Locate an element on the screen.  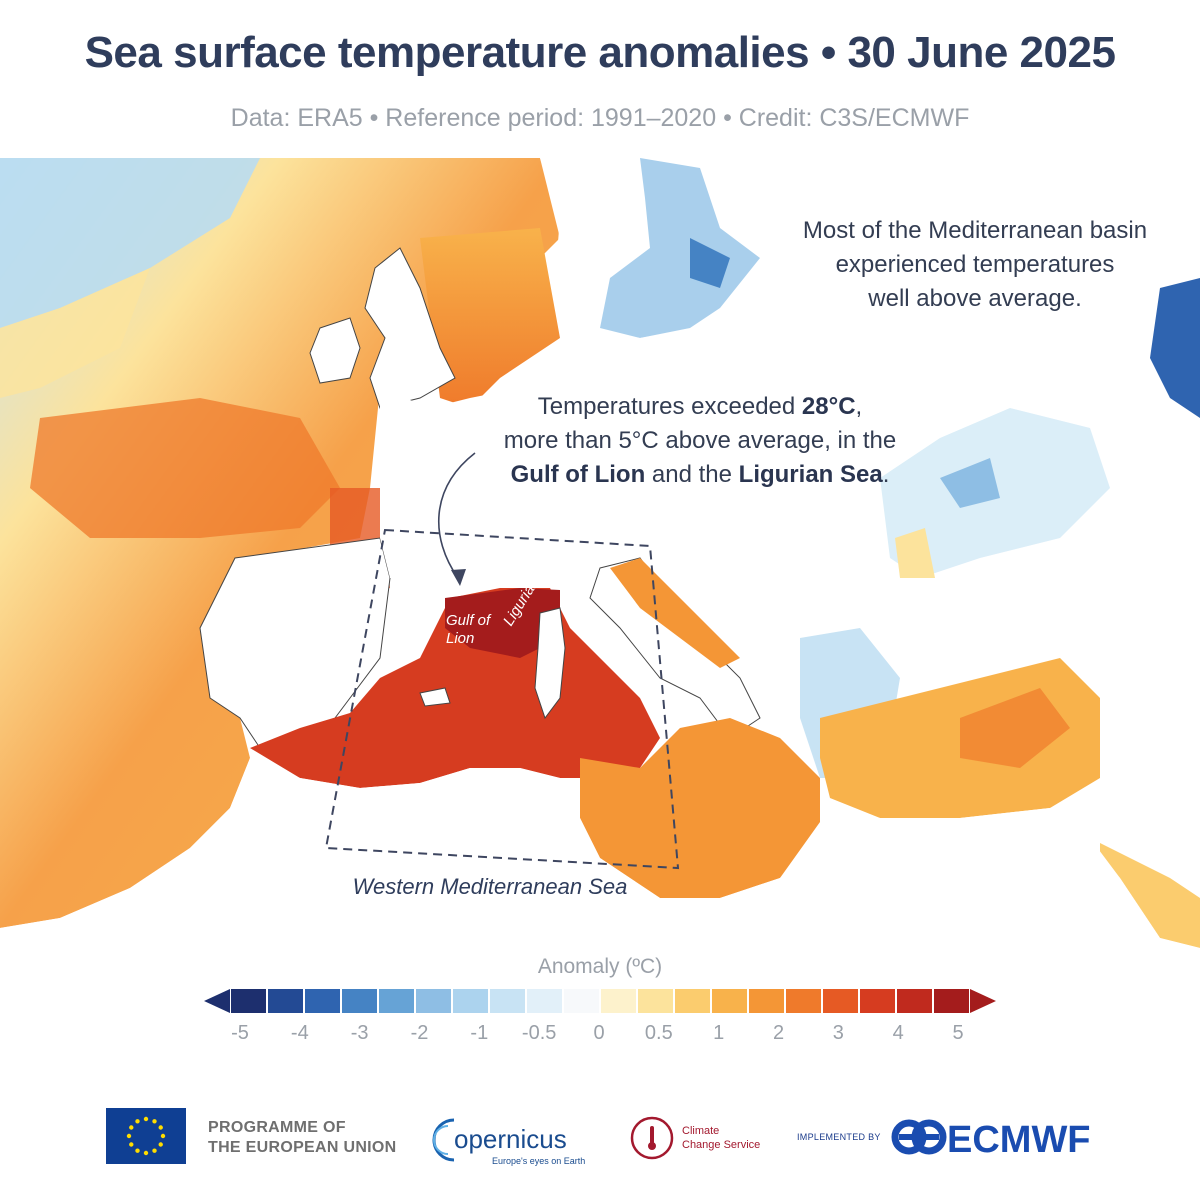
colorbar-tick-label: 5 is located at coordinates (957, 1033).